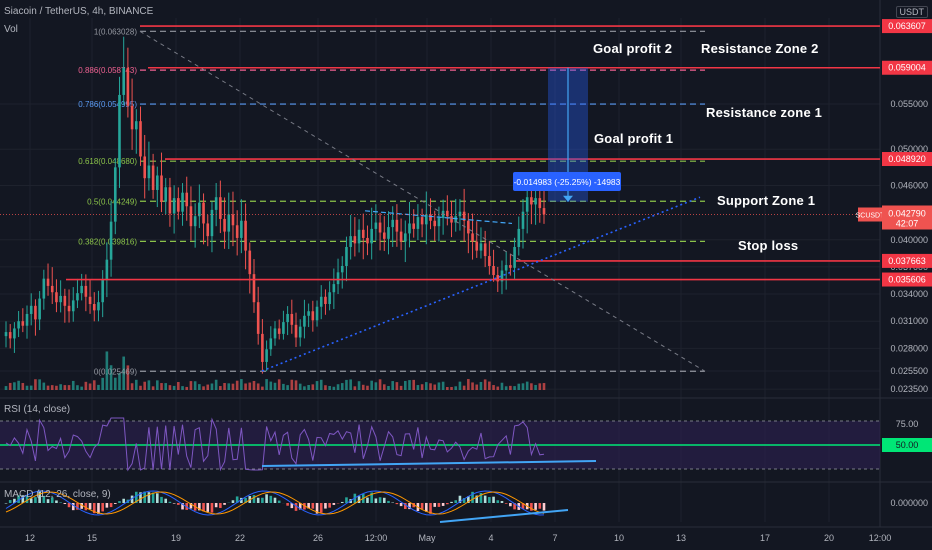 The width and height of the screenshot is (932, 550). What do you see at coordinates (107, 104) in the screenshot?
I see `fib-level-label: 0.786(0.054995)` at bounding box center [107, 104].